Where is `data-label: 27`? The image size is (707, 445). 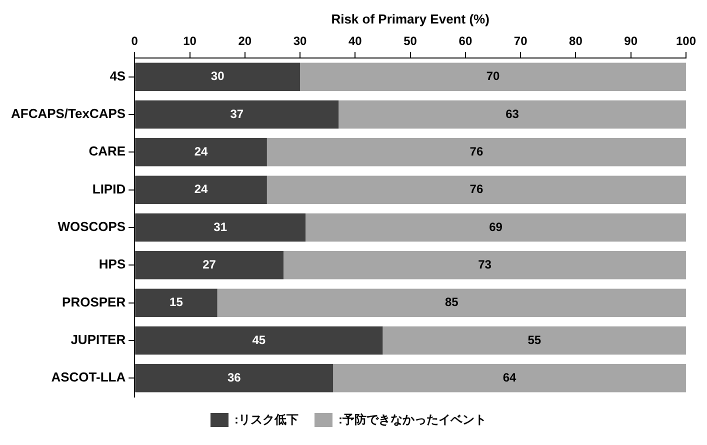
data-label: 27 is located at coordinates (209, 264).